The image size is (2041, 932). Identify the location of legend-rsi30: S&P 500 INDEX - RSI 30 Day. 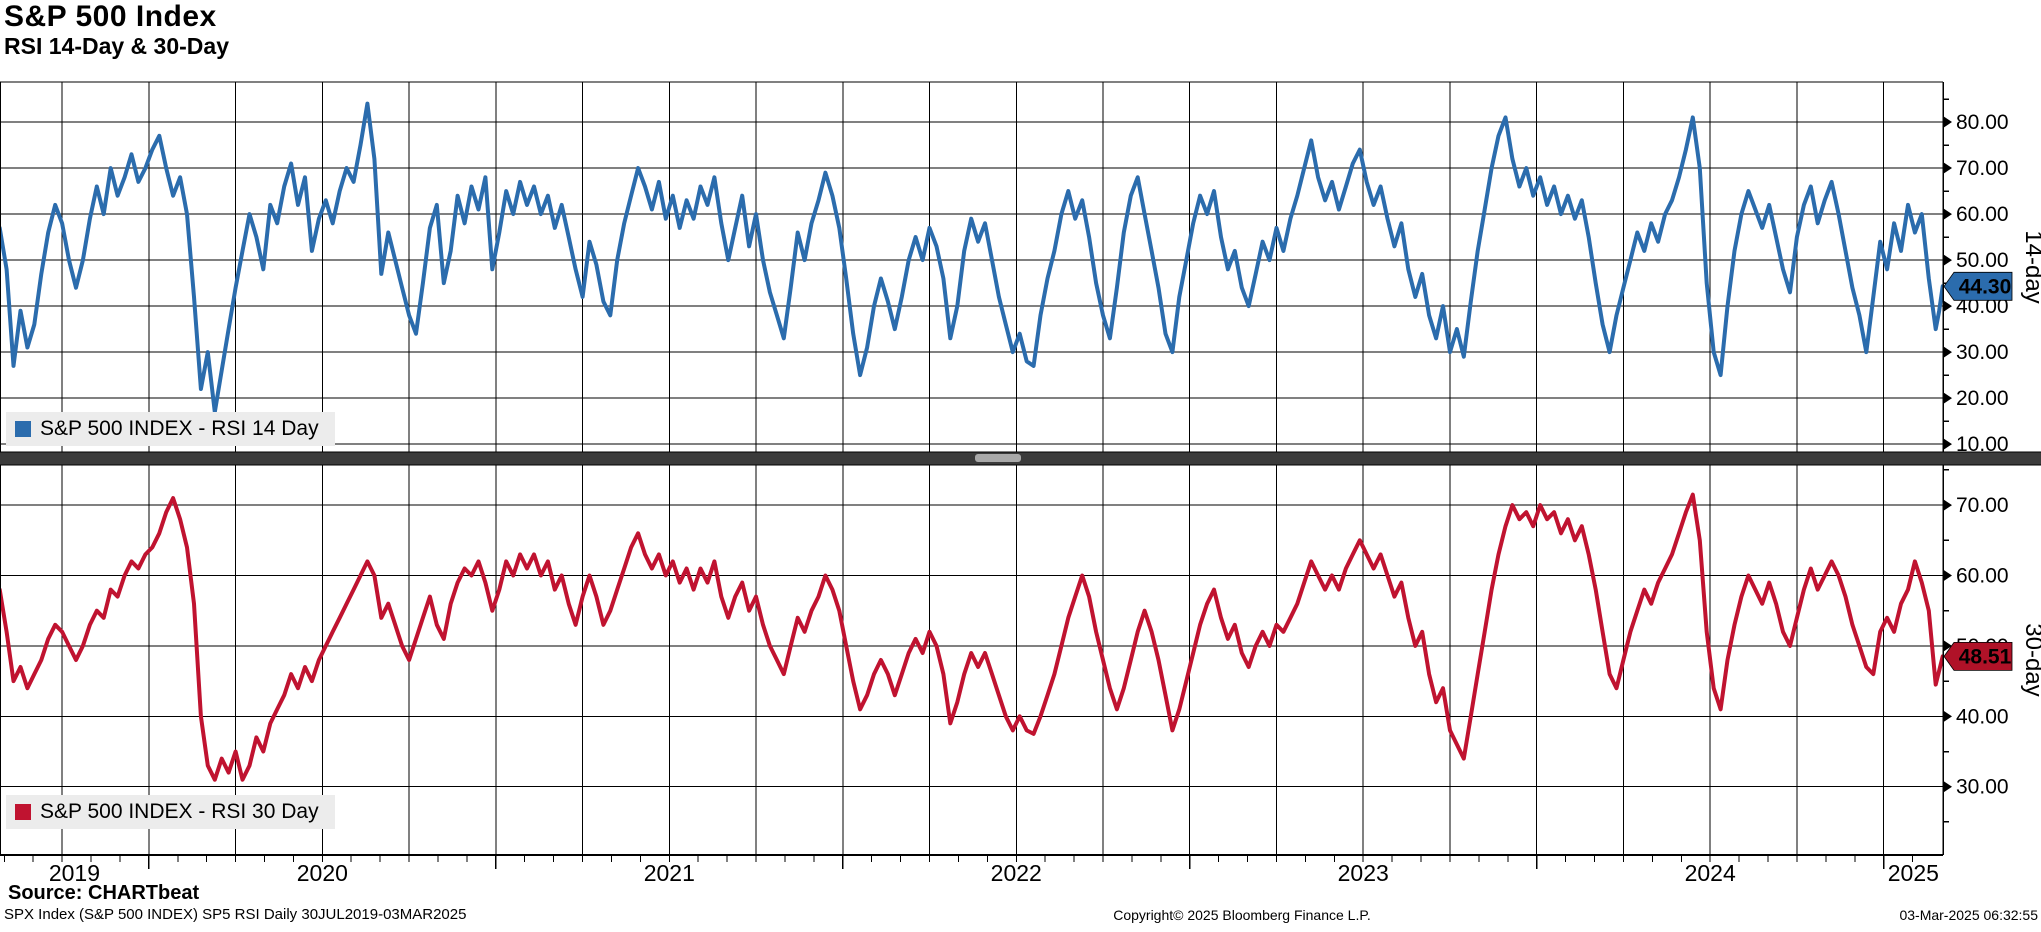
(170, 812).